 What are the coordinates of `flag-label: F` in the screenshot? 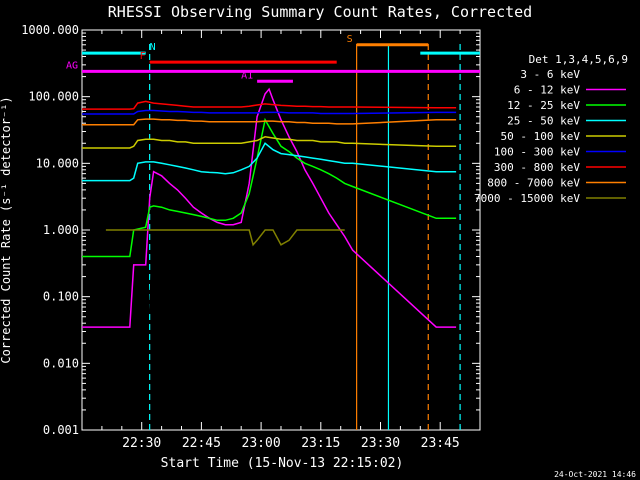 It's located at (143, 56).